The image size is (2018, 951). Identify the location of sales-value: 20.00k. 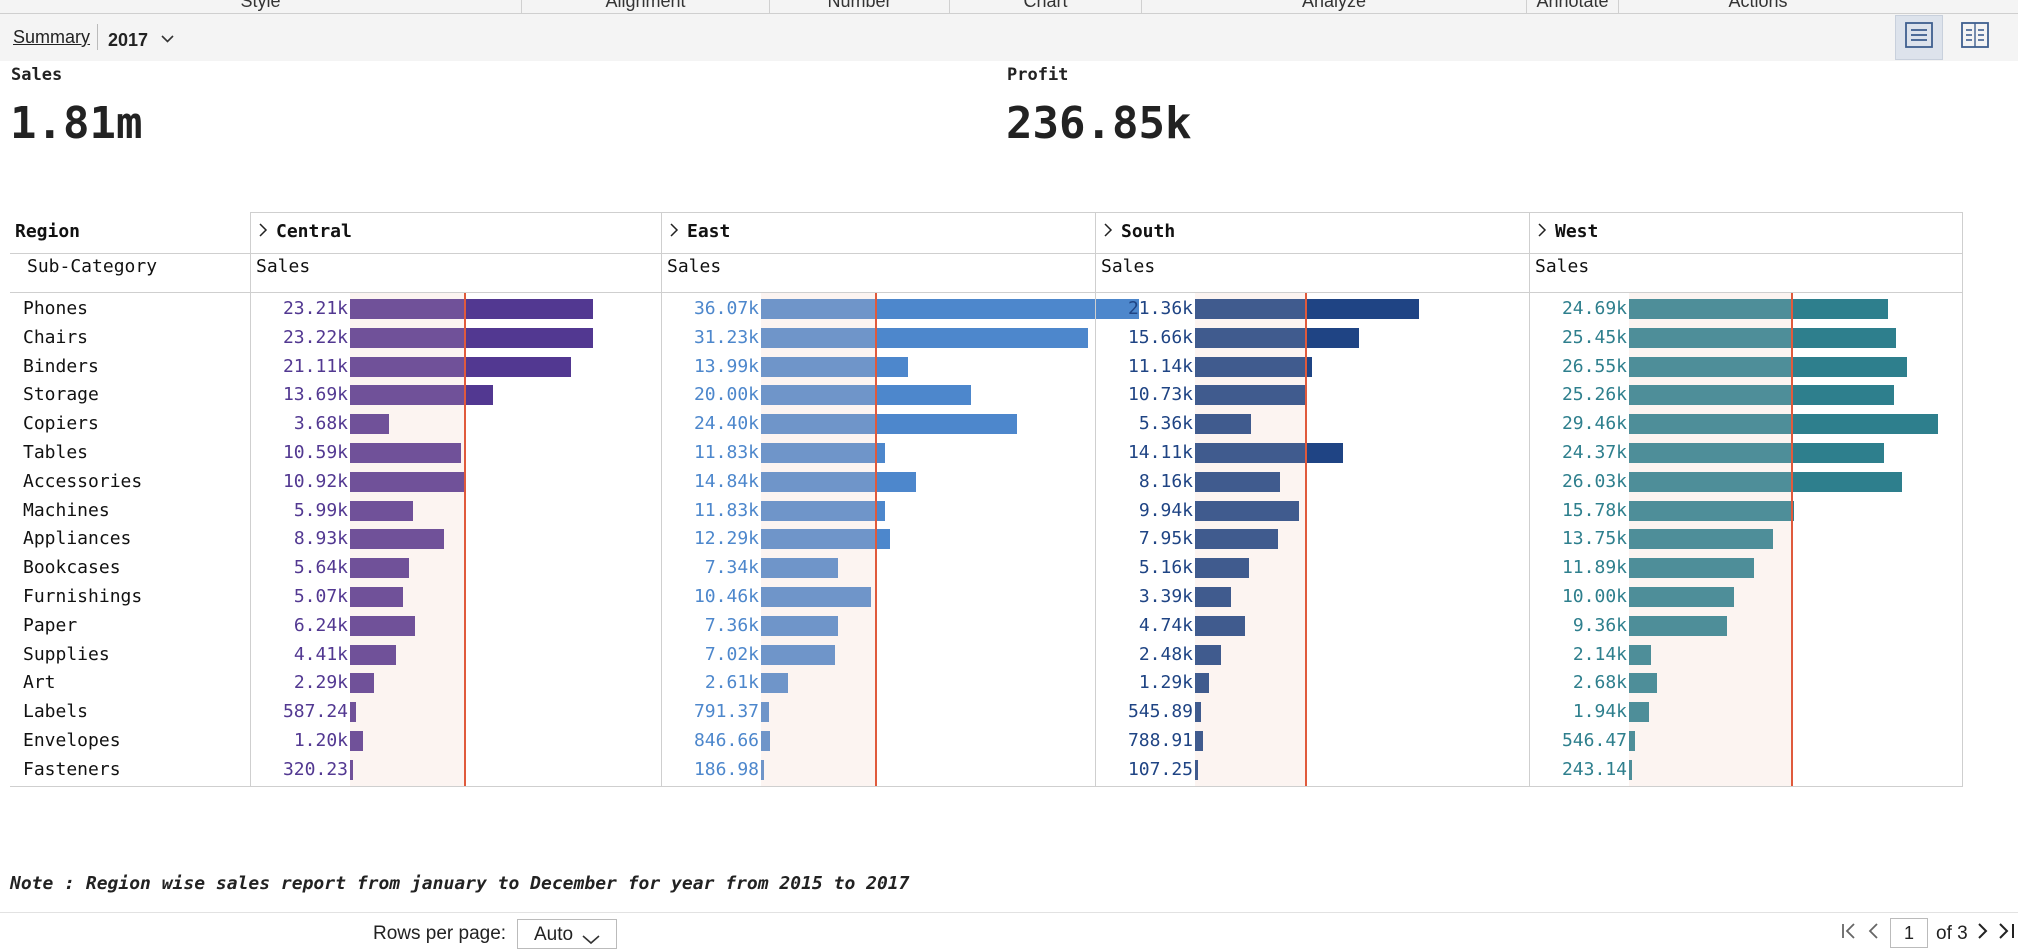
(726, 395).